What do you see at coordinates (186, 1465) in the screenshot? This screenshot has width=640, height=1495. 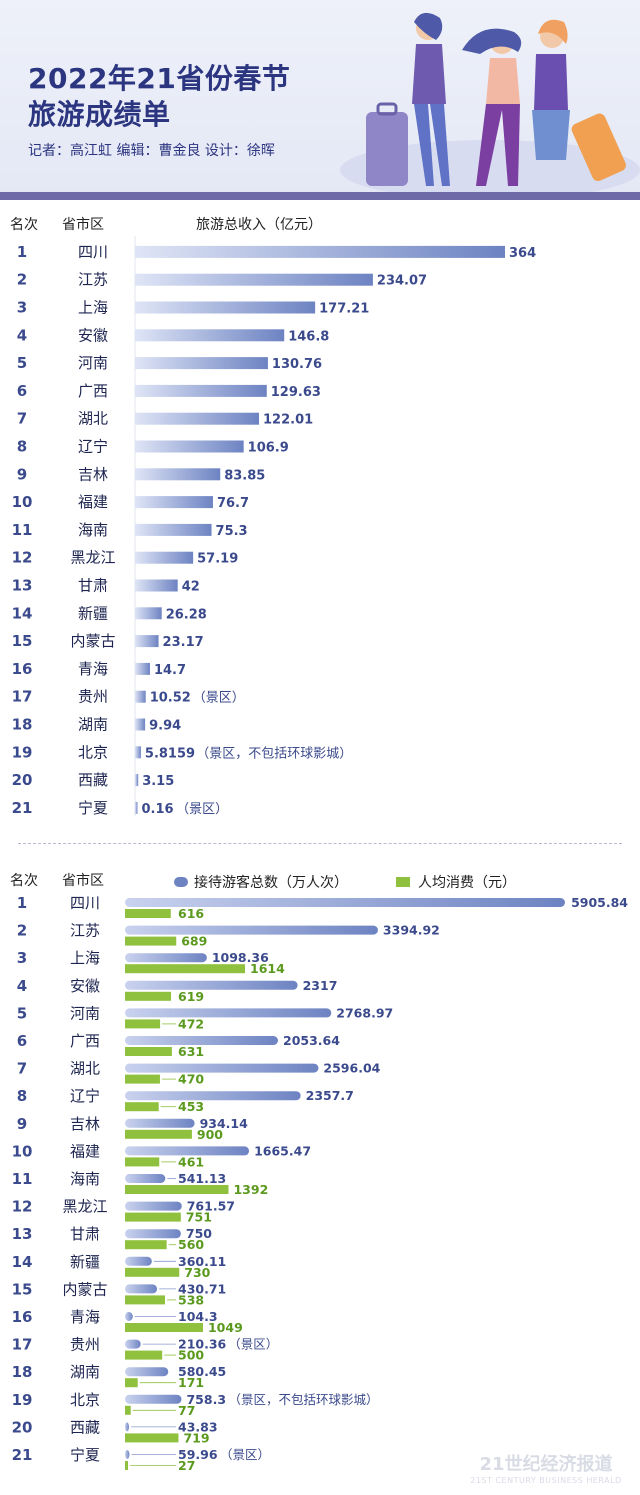 I see `spending-value-label: 27` at bounding box center [186, 1465].